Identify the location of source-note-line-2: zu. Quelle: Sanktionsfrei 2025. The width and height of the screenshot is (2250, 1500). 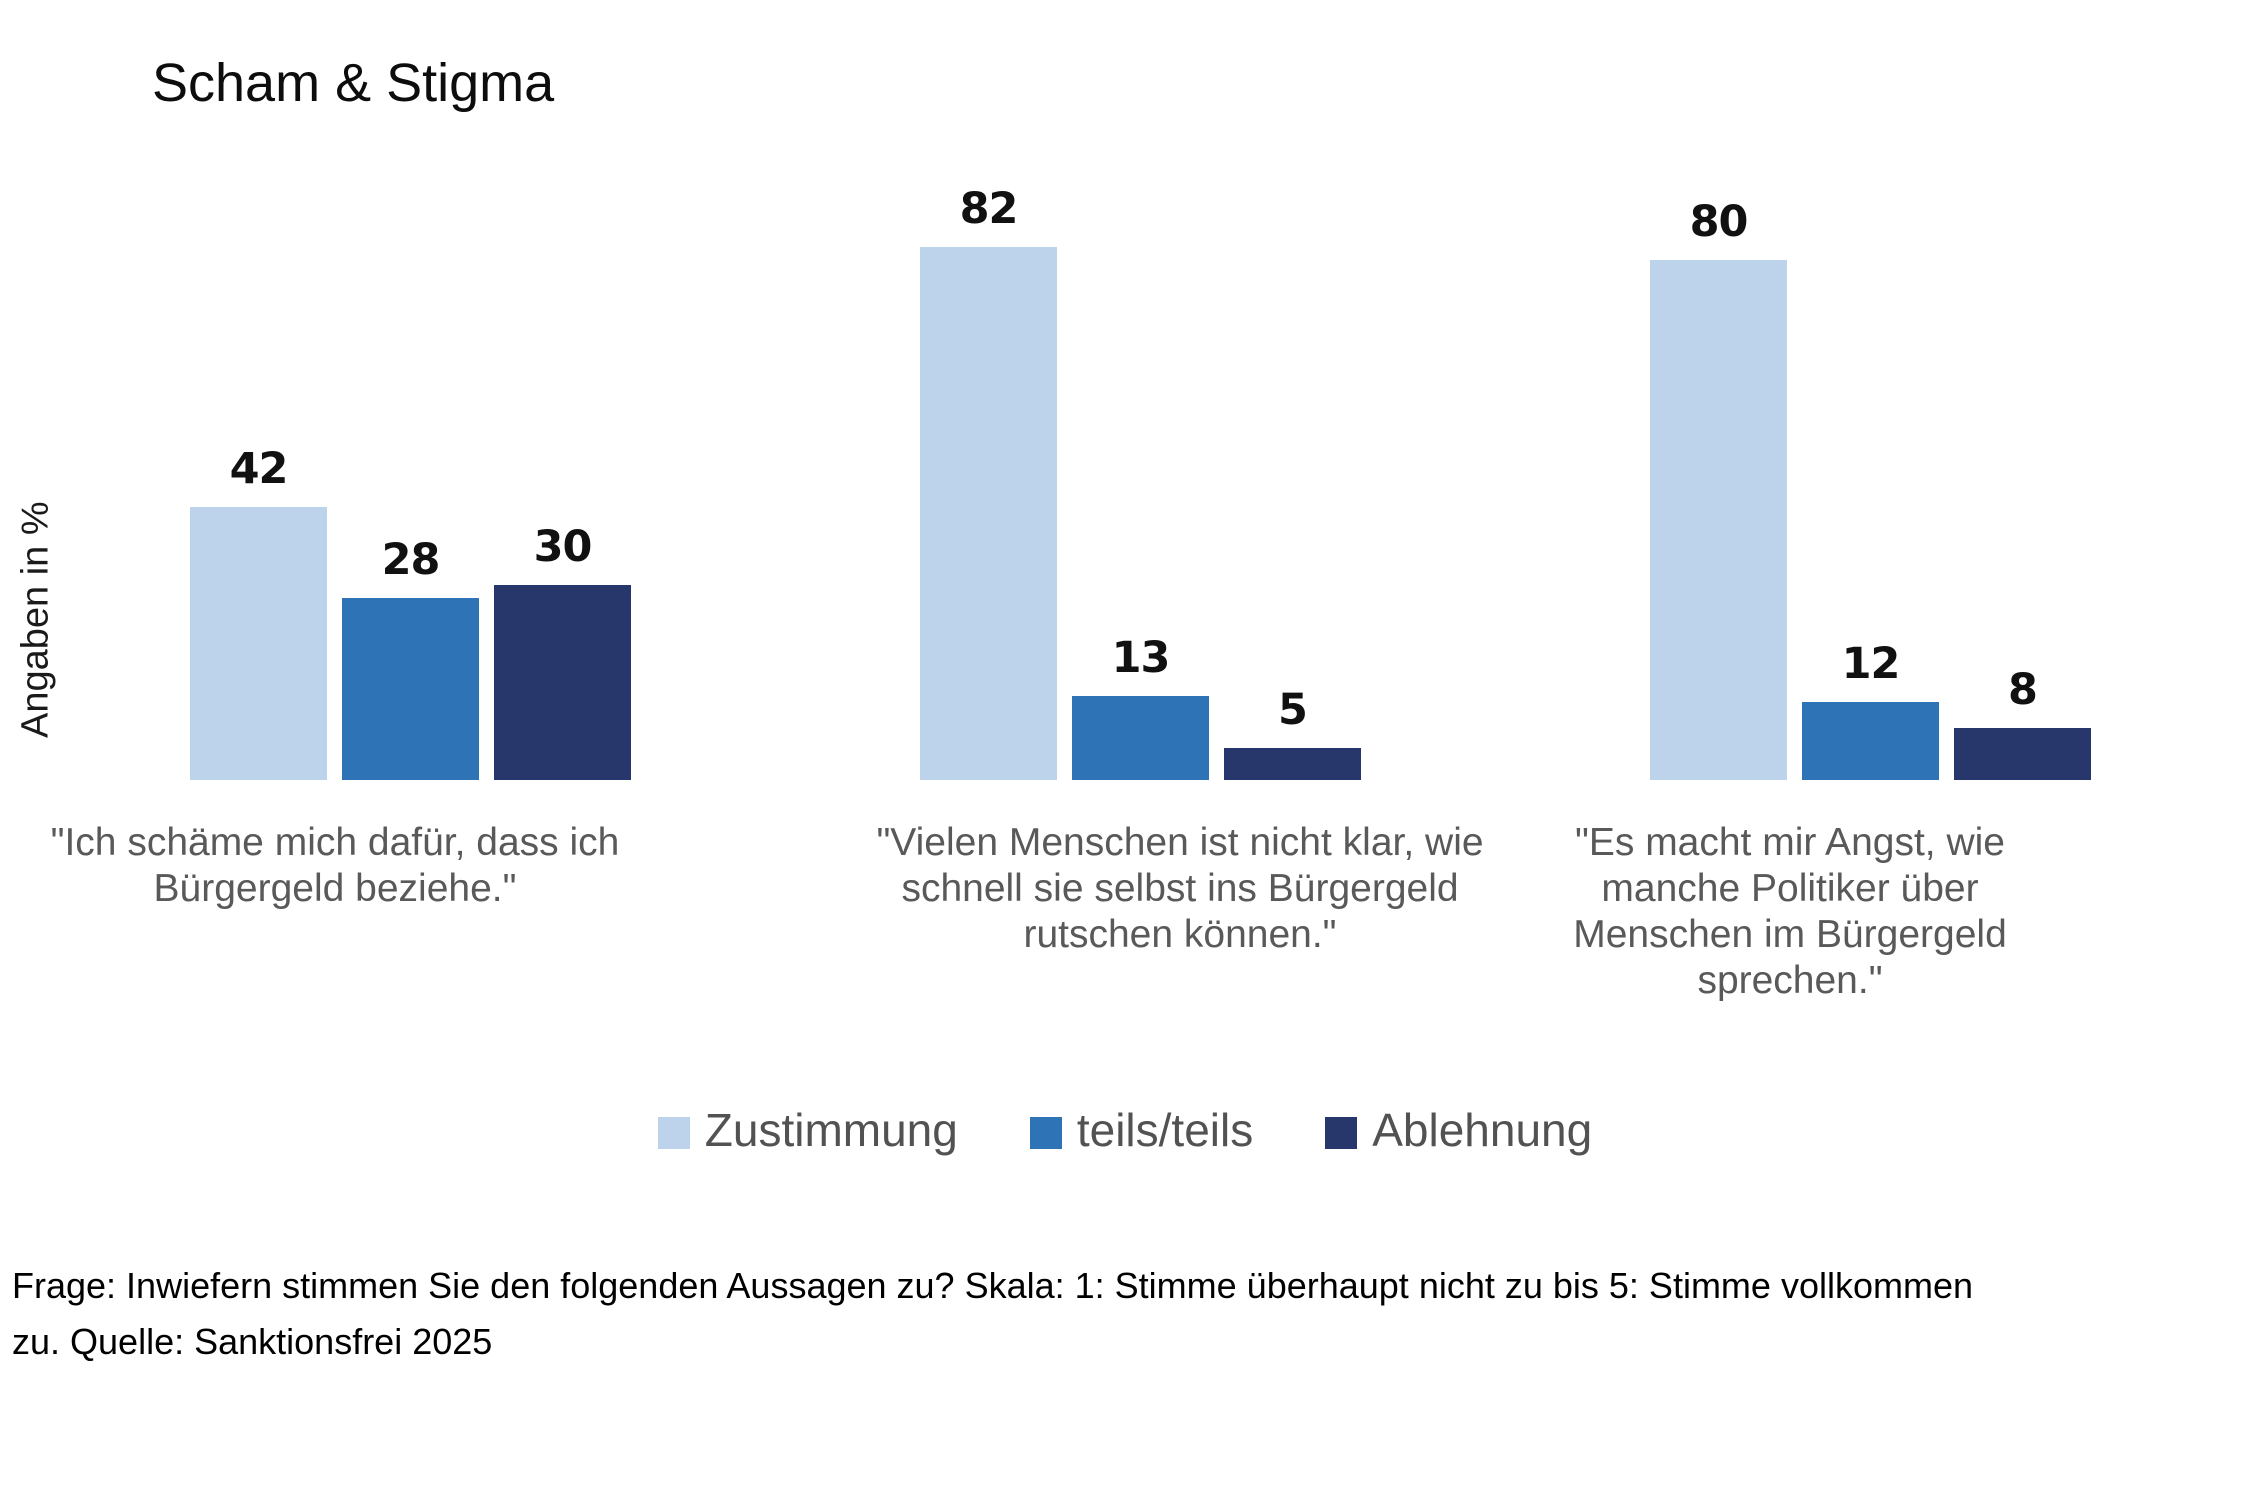
(252, 1341).